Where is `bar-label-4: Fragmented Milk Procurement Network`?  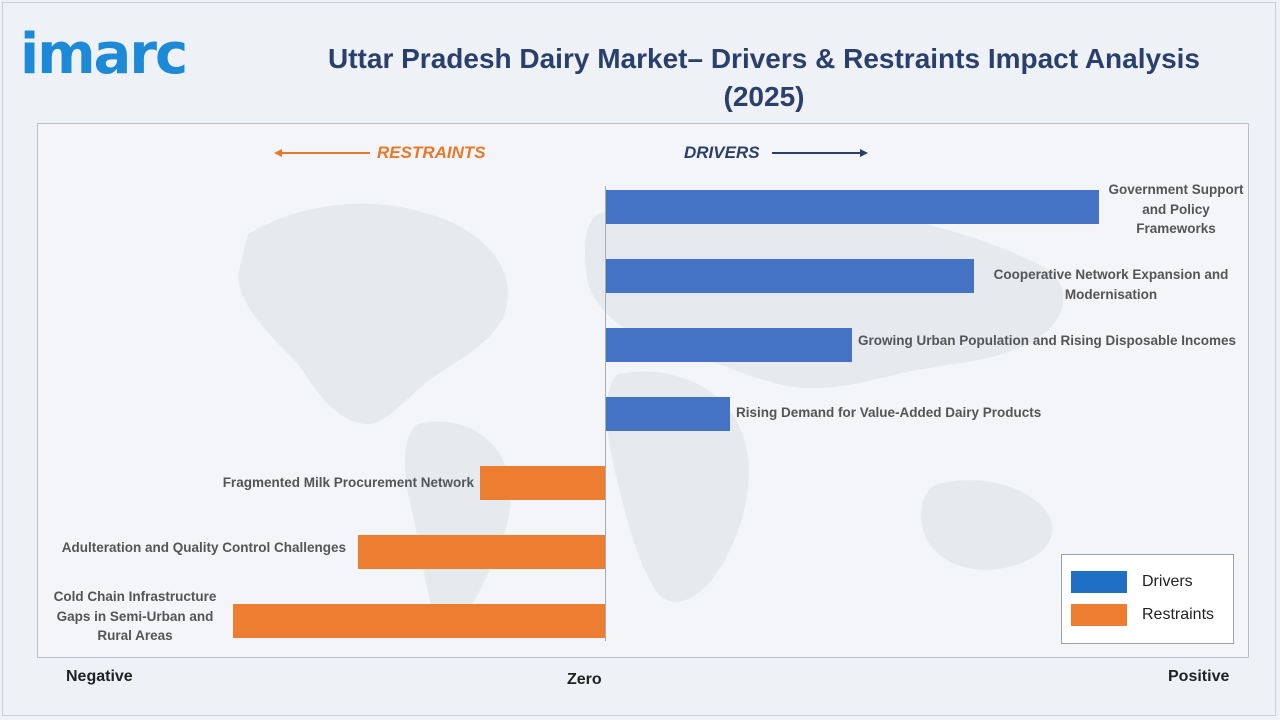 bar-label-4: Fragmented Milk Procurement Network is located at coordinates (348, 482).